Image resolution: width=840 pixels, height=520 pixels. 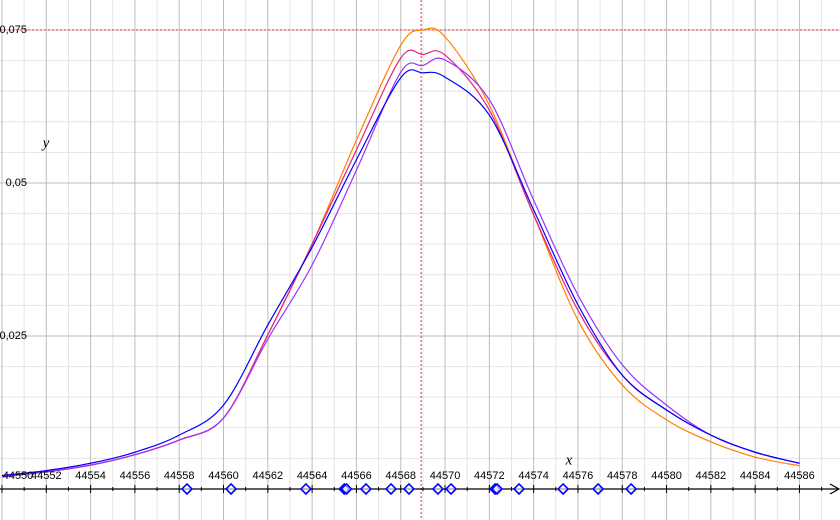 What do you see at coordinates (13, 336) in the screenshot?
I see `y-tick-label: 0,025` at bounding box center [13, 336].